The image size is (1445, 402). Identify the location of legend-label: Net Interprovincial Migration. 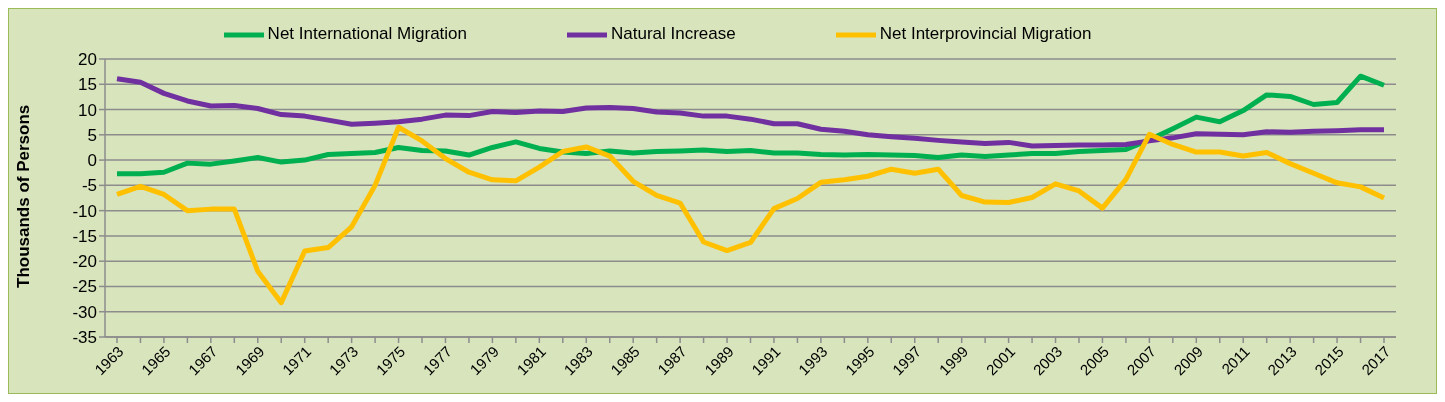
(985, 34).